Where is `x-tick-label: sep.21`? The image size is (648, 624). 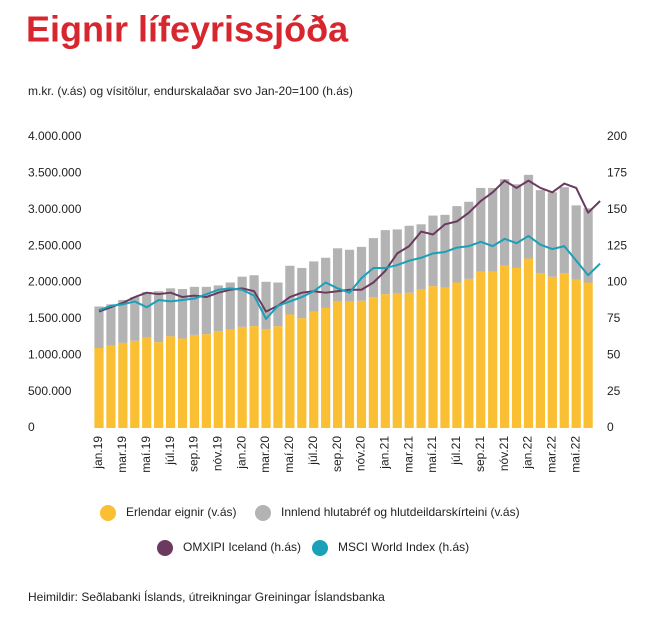
x-tick-label: sep.21 is located at coordinates (480, 454).